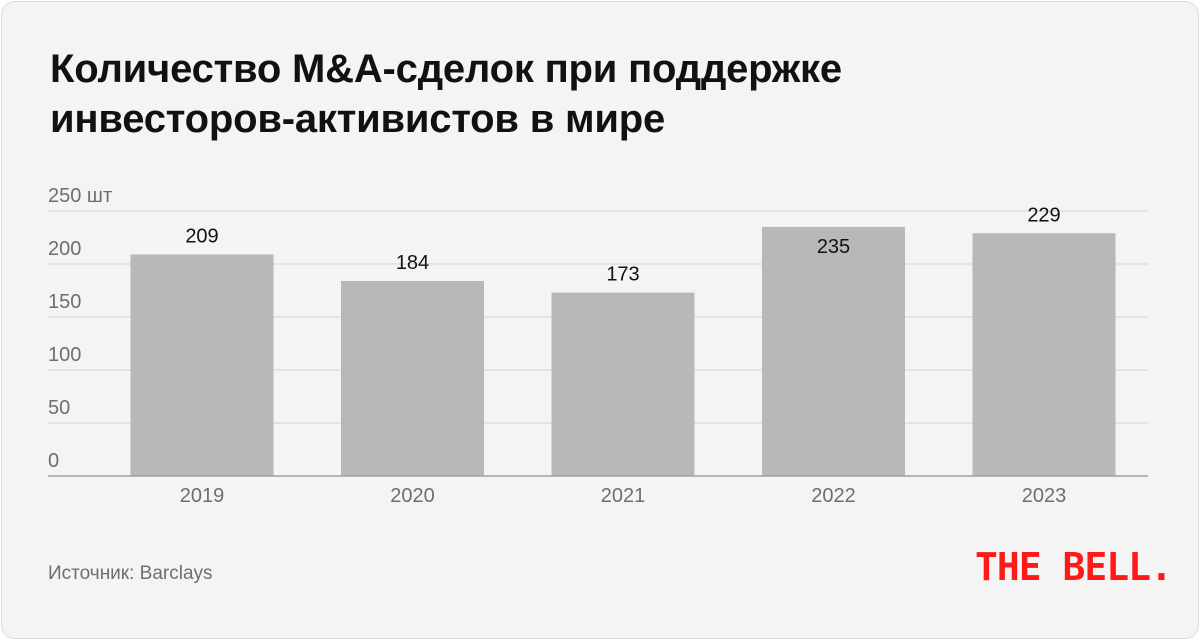 This screenshot has width=1200, height=640. I want to click on x-tick-label: 2022, so click(833, 496).